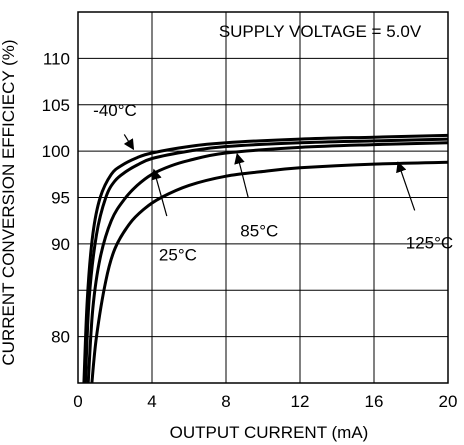 The width and height of the screenshot is (464, 445). I want to click on curve-label: 85°C, so click(259, 230).